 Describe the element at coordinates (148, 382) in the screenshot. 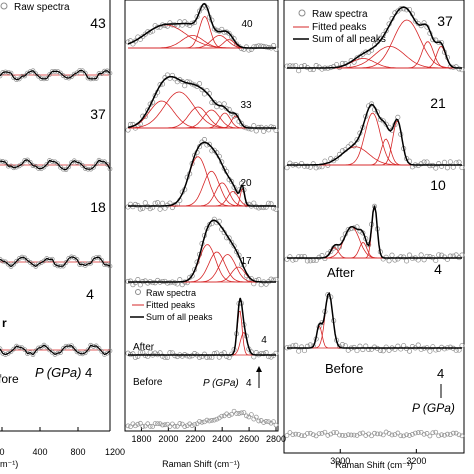

I see `mid-before-label: Before` at that location.